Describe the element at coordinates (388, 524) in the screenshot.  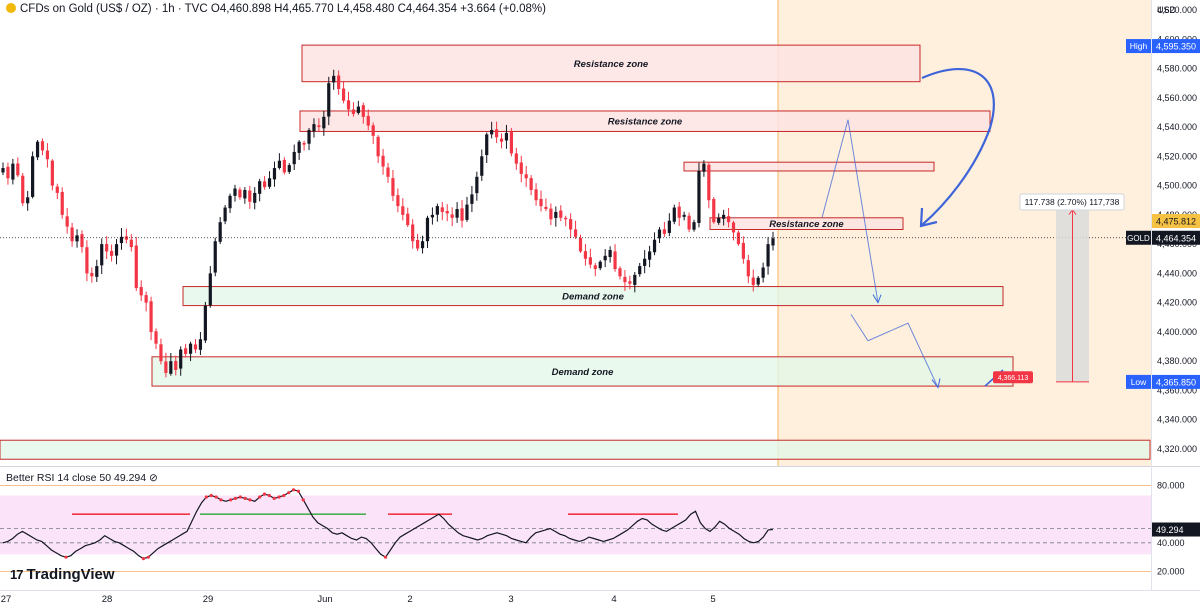
I see `rsi-line` at that location.